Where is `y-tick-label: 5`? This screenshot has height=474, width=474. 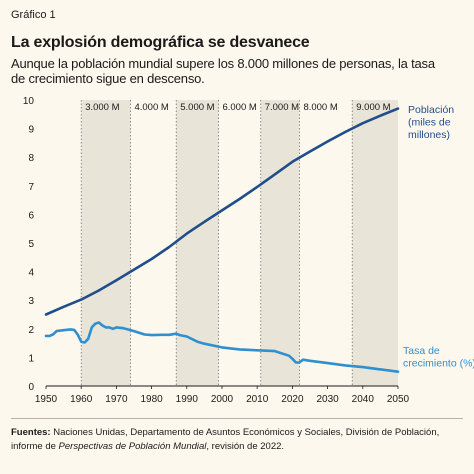
y-tick-label: 5 is located at coordinates (31, 244).